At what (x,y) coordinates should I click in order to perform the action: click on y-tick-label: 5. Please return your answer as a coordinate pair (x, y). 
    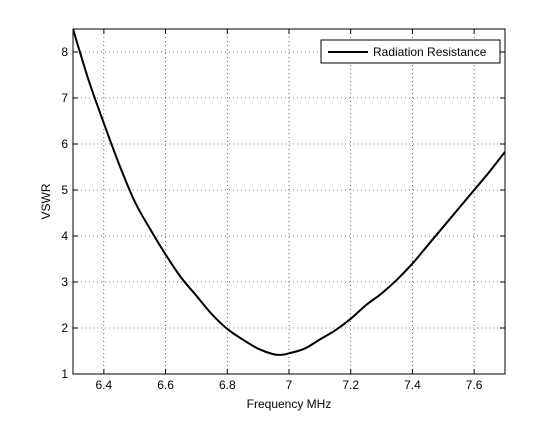
    Looking at the image, I should click on (64, 190).